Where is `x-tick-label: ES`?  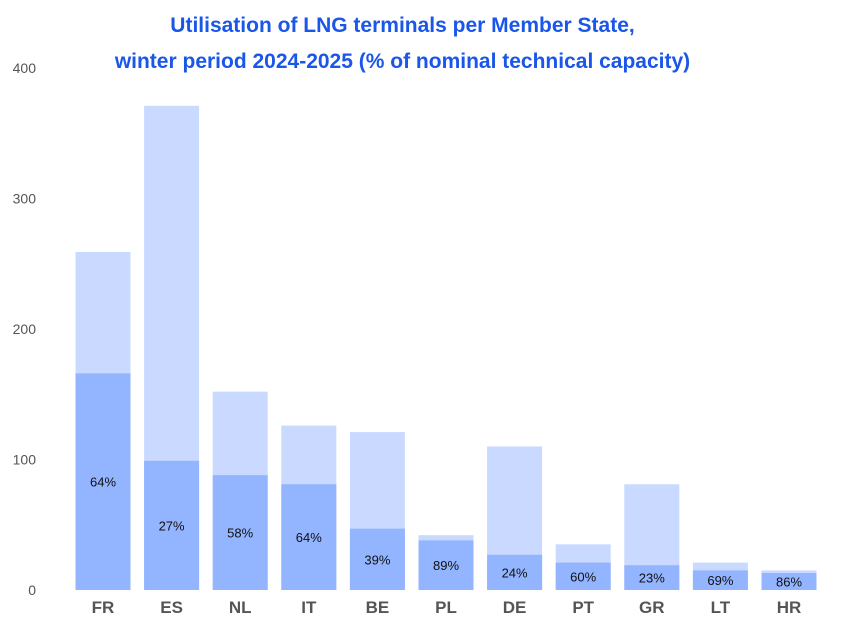
x-tick-label: ES is located at coordinates (171, 607).